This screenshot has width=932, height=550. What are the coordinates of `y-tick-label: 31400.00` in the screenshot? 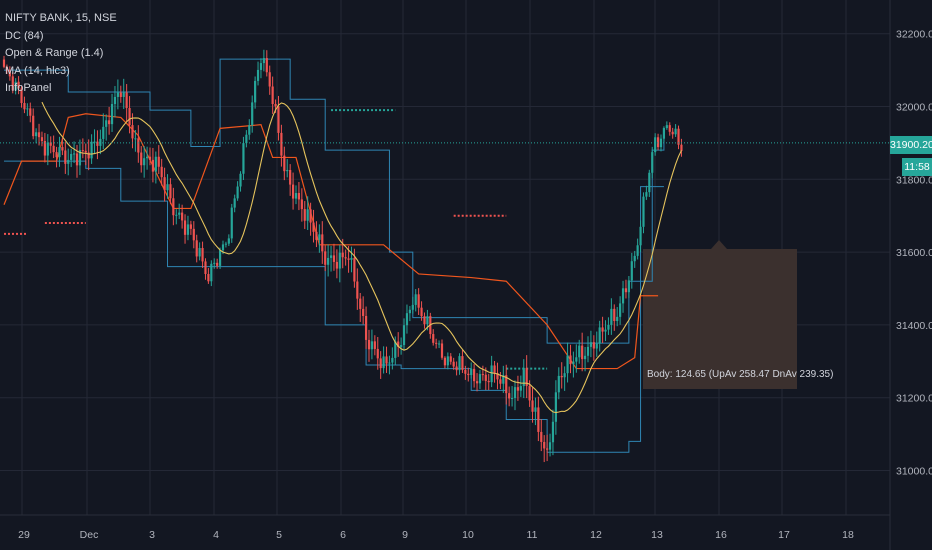 It's located at (914, 326).